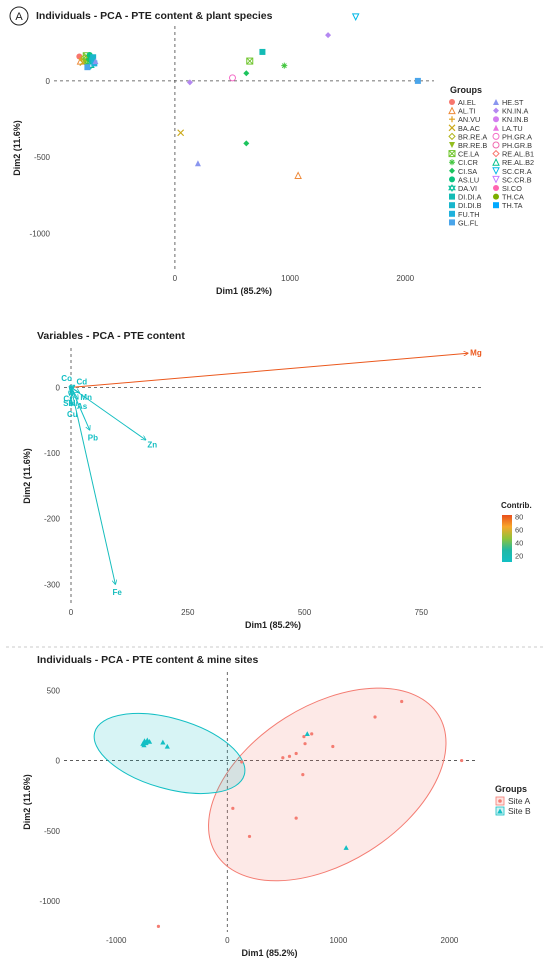 The width and height of the screenshot is (550, 959). Describe the element at coordinates (472, 145) in the screenshot. I see `legend-label: BR.RE.B` at that location.